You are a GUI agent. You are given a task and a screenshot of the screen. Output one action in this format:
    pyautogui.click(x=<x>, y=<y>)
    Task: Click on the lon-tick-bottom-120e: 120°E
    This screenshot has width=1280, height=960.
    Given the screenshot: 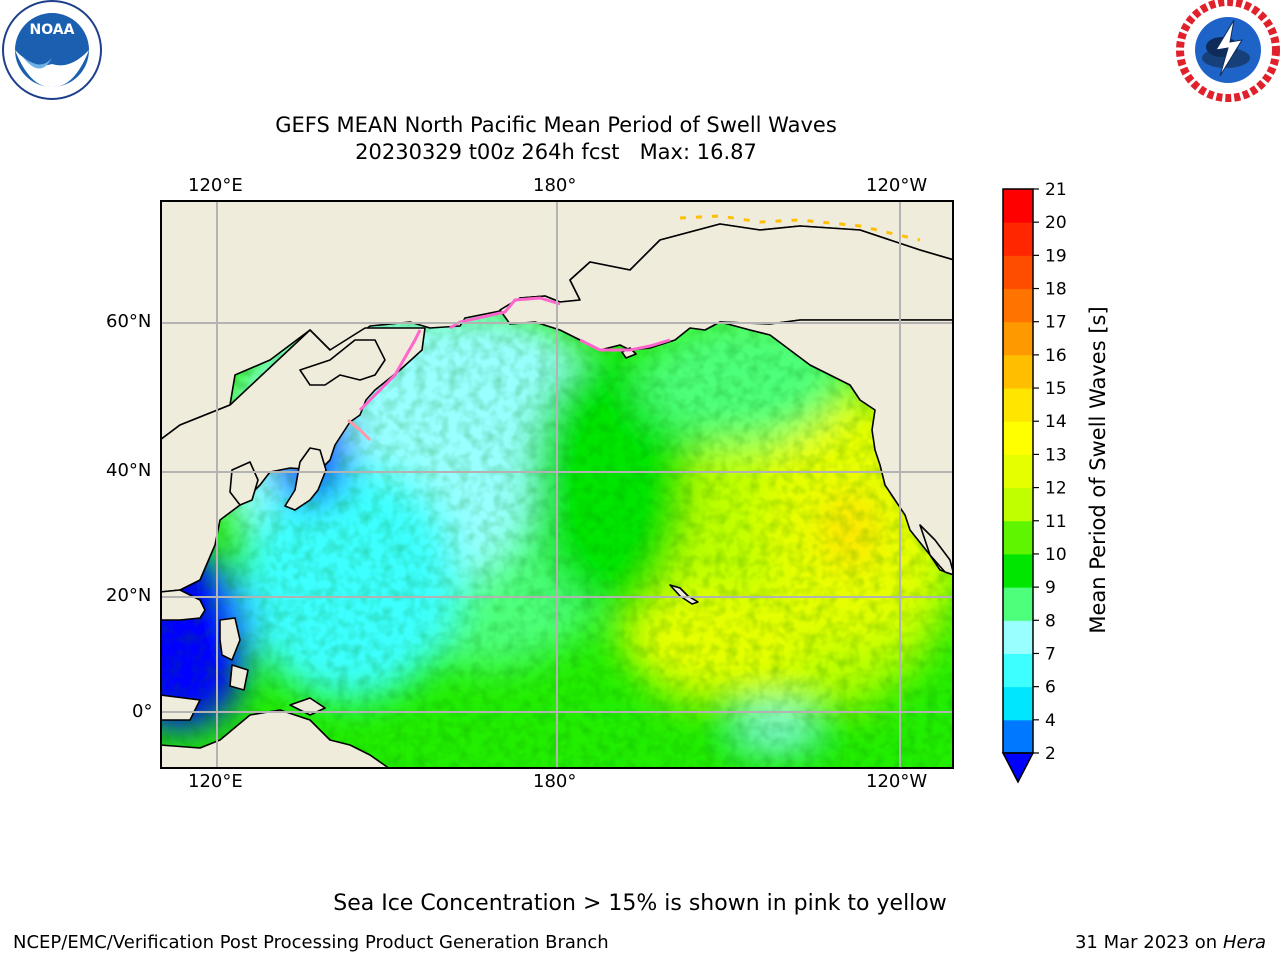 What is the action you would take?
    pyautogui.click(x=215, y=781)
    